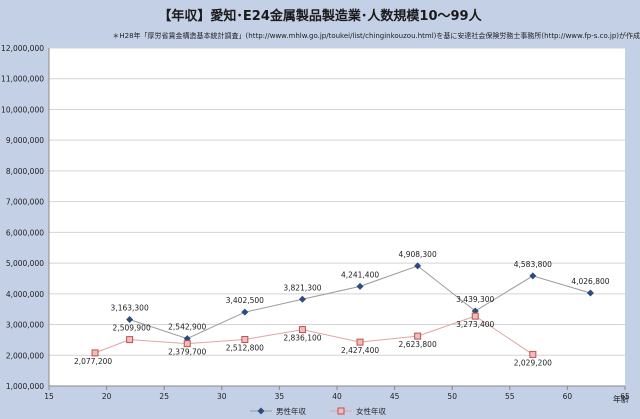  I want to click on legend: 男性年収 女性年収, so click(318, 411).